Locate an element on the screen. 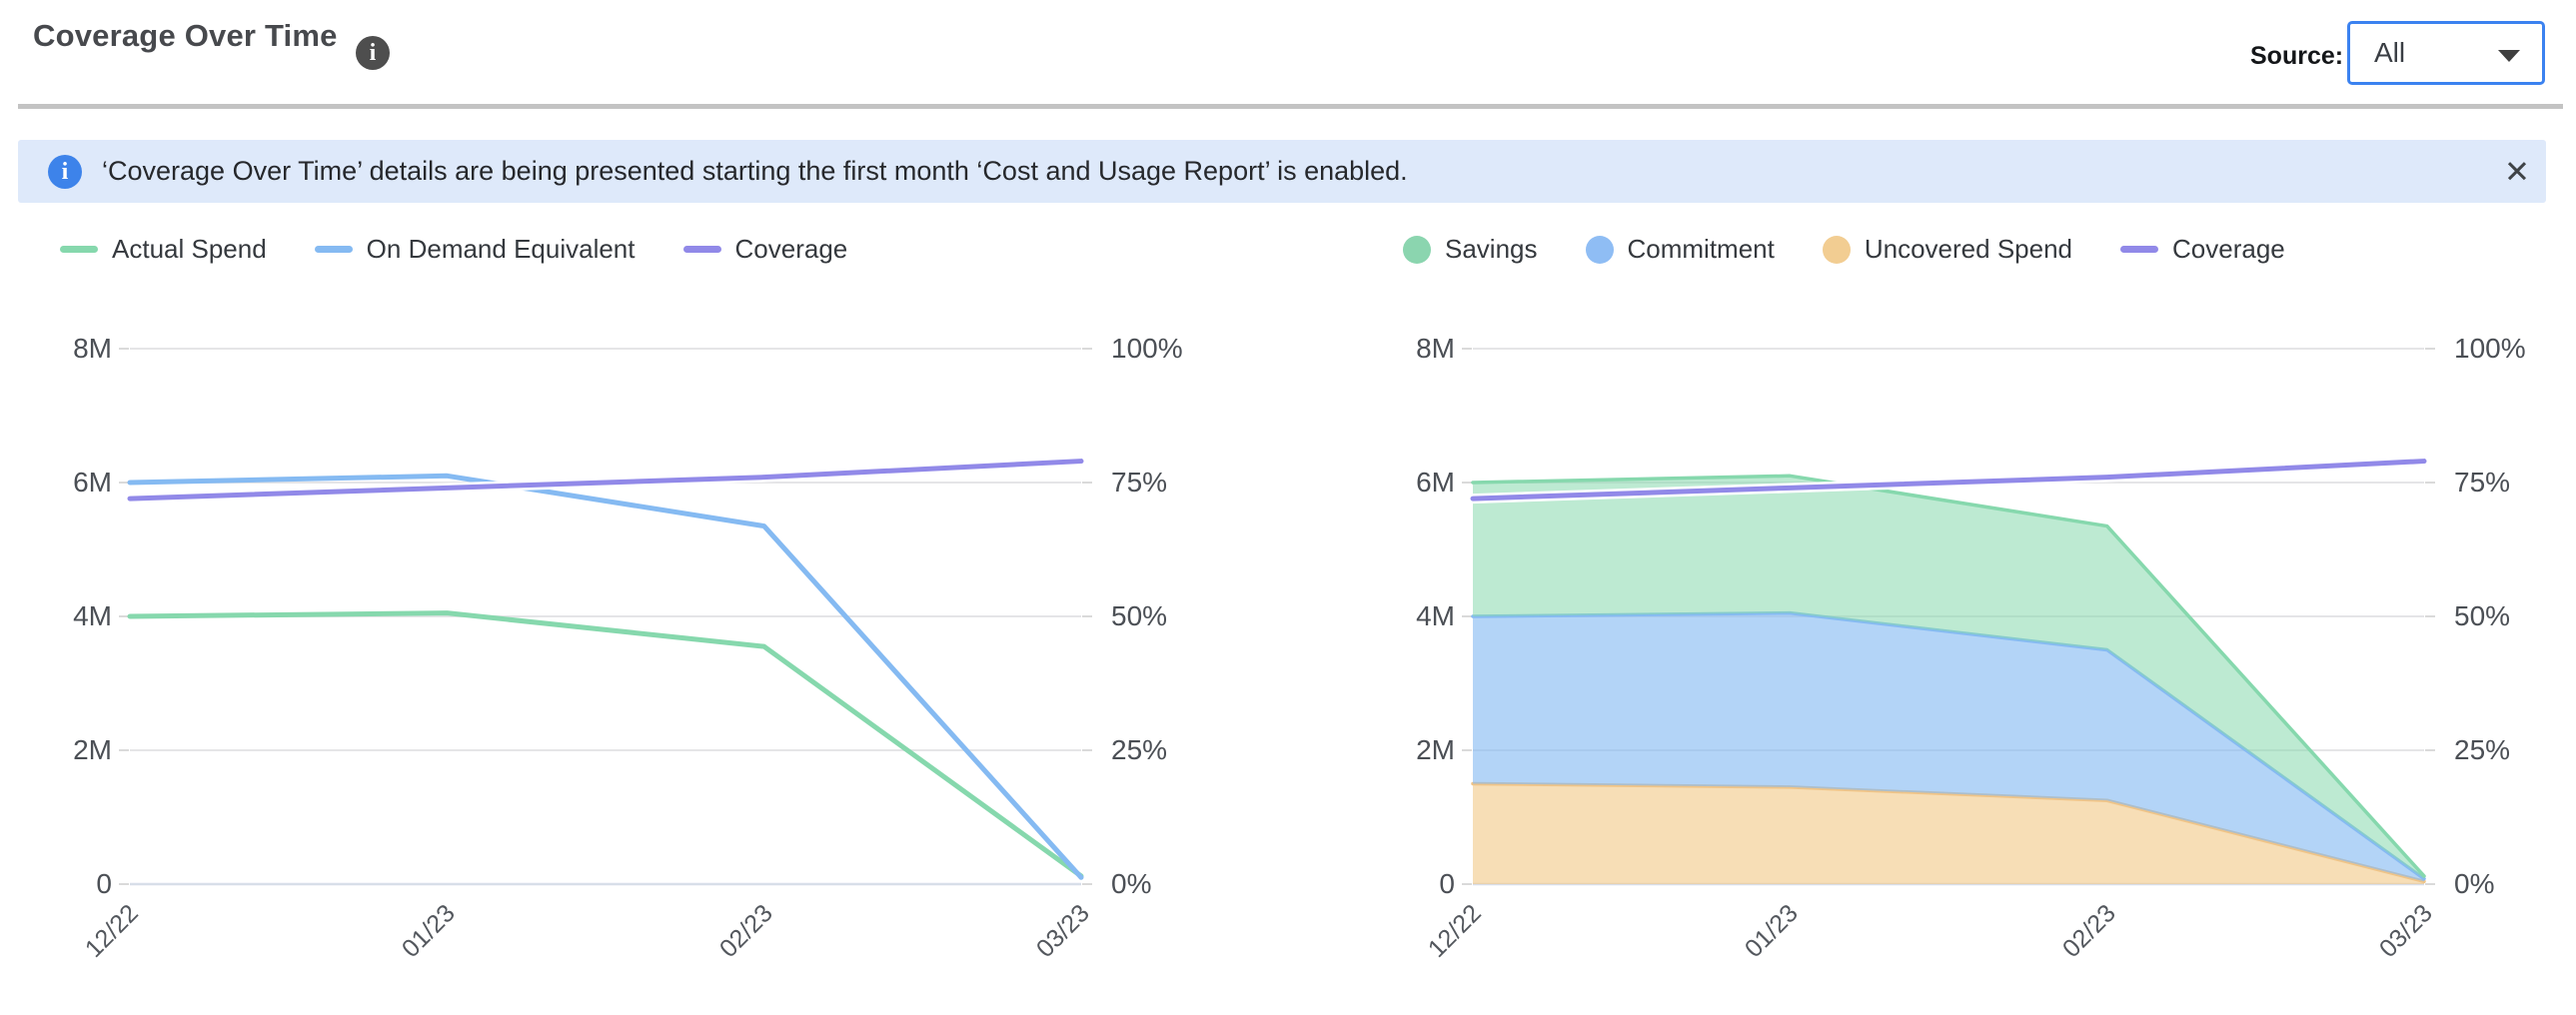 The image size is (2576, 1015). series-savings is located at coordinates (1948, 676).